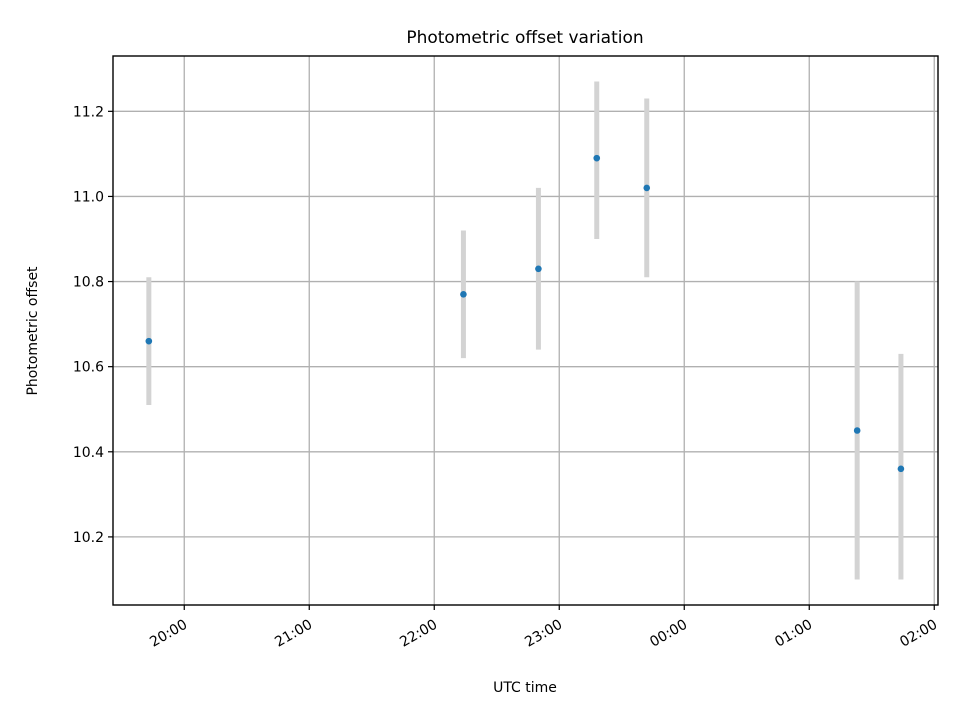 The width and height of the screenshot is (960, 720). What do you see at coordinates (168, 634) in the screenshot?
I see `x-tick-label: 20:00` at bounding box center [168, 634].